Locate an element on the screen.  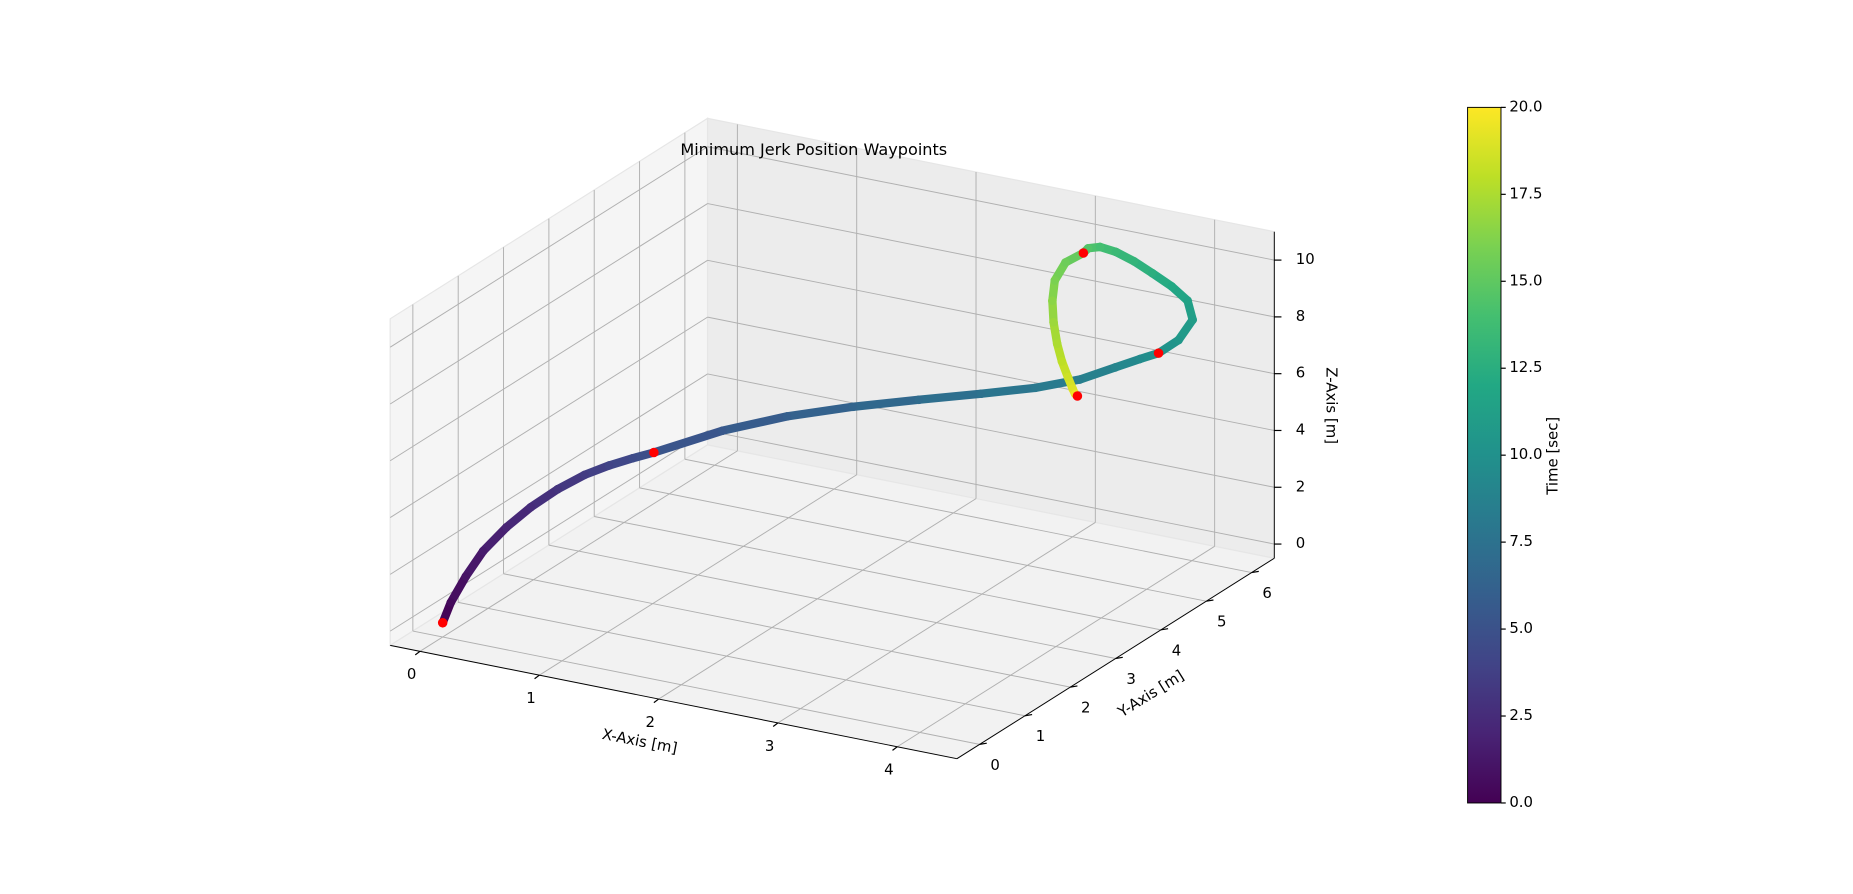
z-tick-label: 10 is located at coordinates (1305, 259).